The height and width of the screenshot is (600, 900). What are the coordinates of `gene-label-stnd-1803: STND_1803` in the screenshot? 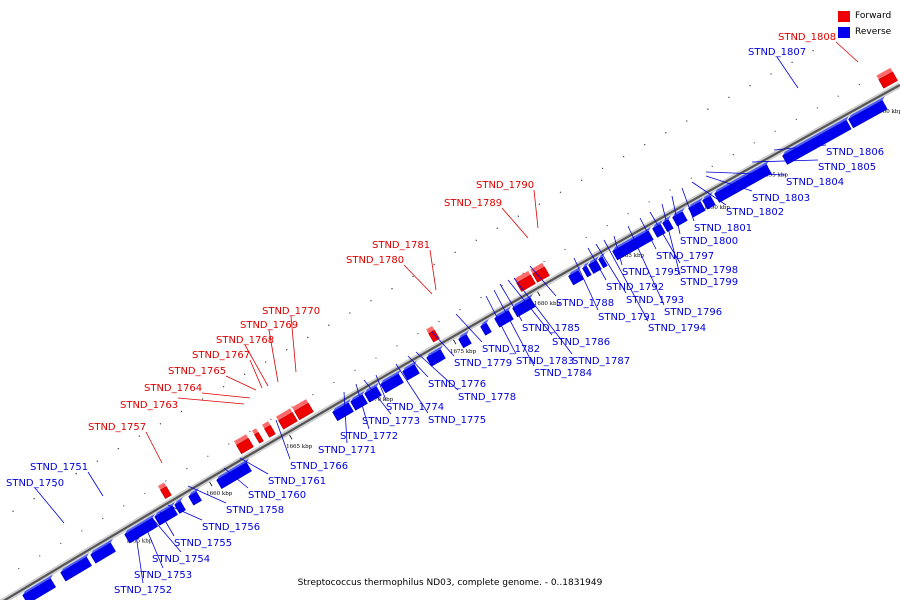 It's located at (781, 198).